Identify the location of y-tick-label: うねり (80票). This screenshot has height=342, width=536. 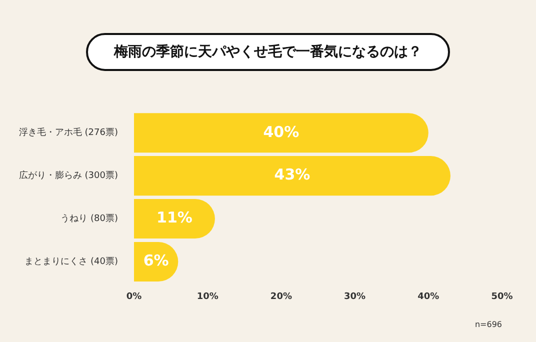
(89, 219).